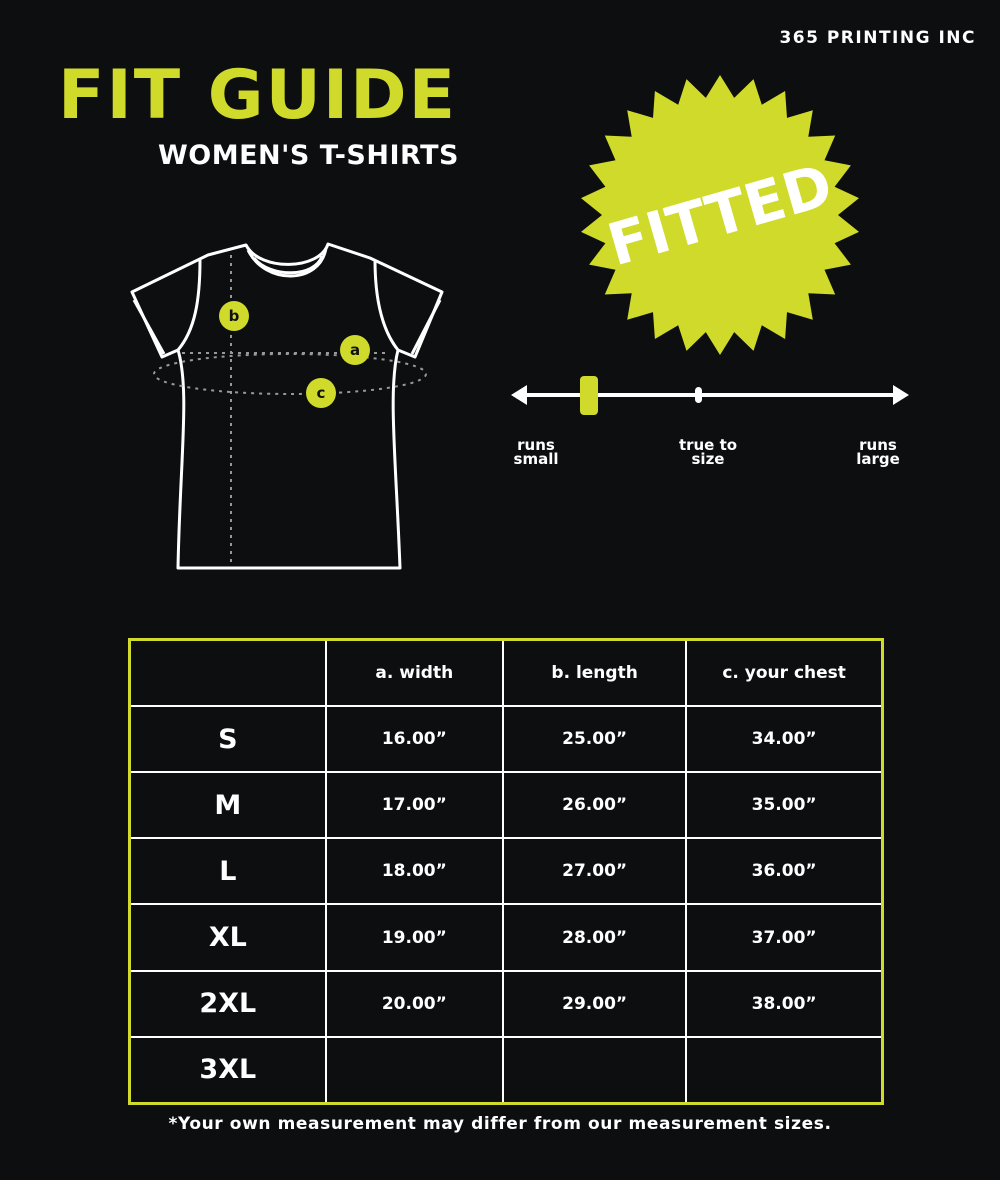 This screenshot has width=1000, height=1180. What do you see at coordinates (594, 672) in the screenshot?
I see `header-length: b. length` at bounding box center [594, 672].